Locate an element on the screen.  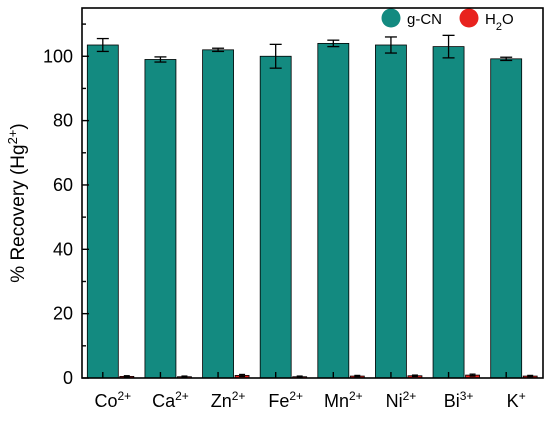
y-axis-label-sup: 2+ is located at coordinates (12, 137).